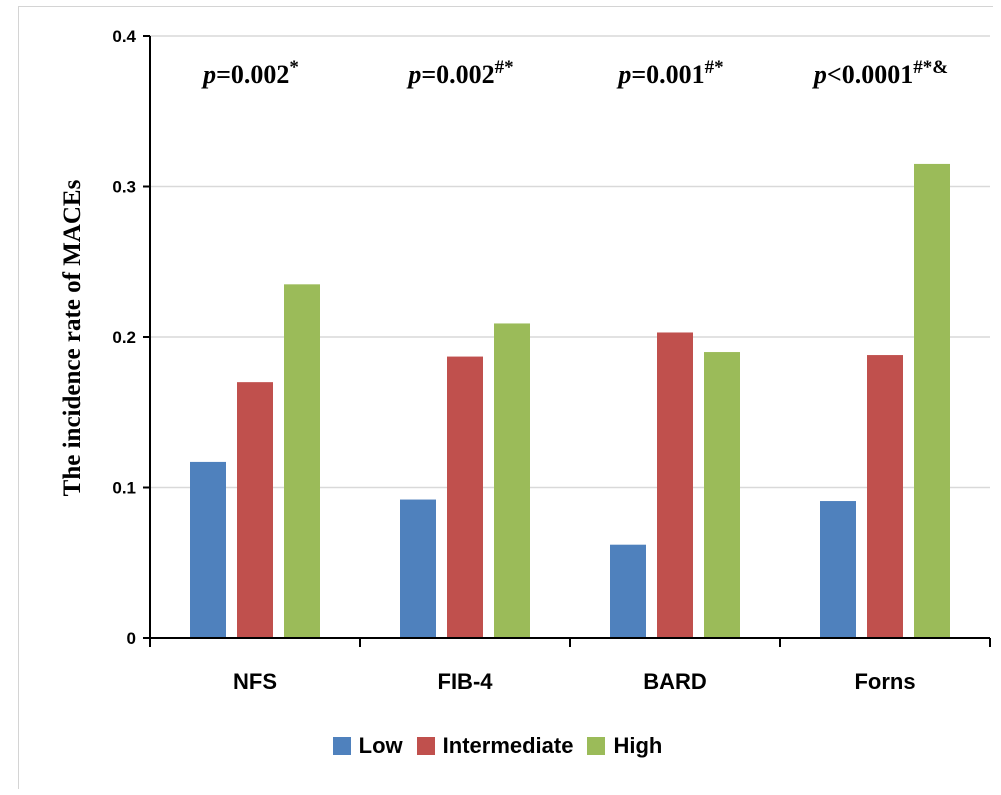 The image size is (1001, 795). I want to click on p-significance-marks: *, so click(294, 67).